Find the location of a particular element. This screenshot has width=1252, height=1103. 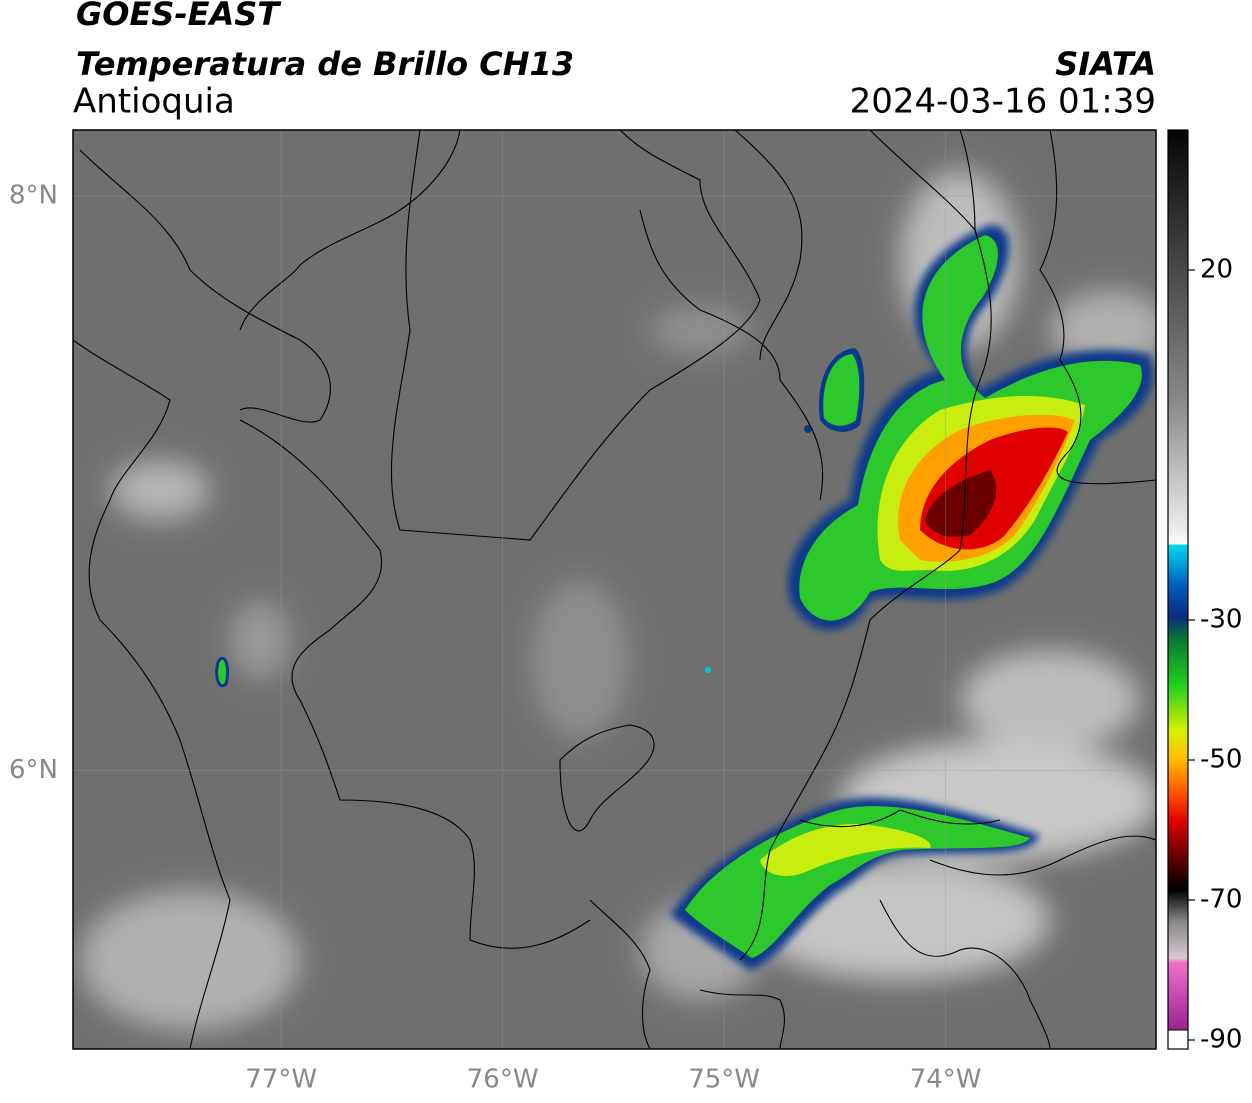

colorbar-tick-label: -70 is located at coordinates (1221, 900).